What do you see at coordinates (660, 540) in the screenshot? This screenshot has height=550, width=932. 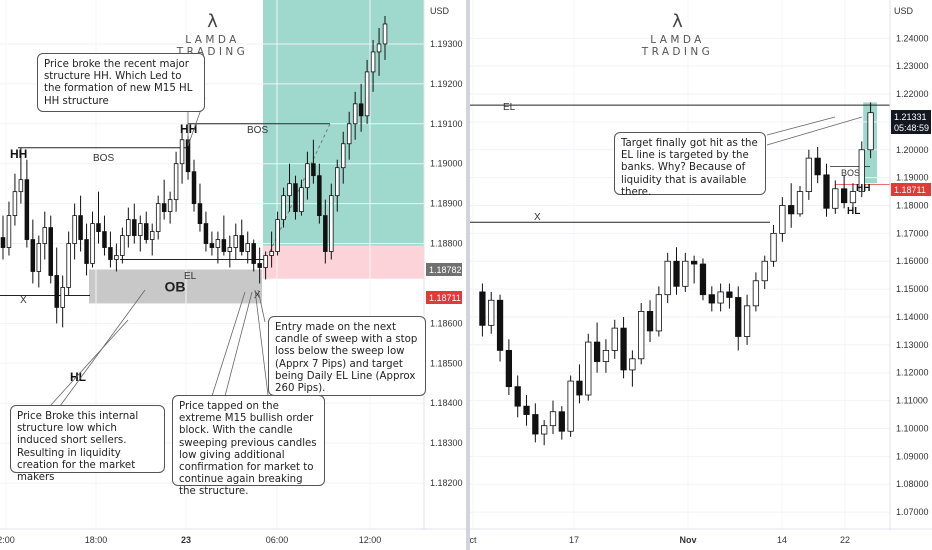 I see `right-time-axis: ct 17 Nov 14 22` at bounding box center [660, 540].